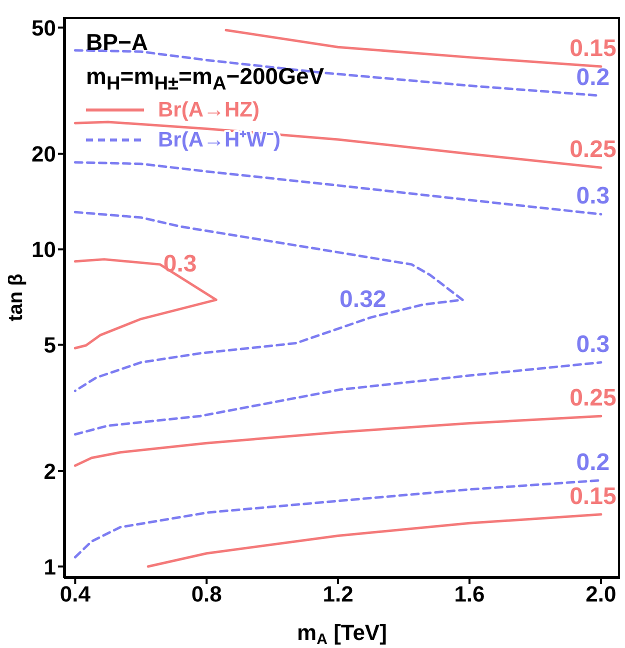 The width and height of the screenshot is (625, 648). I want to click on y-tick-label: 2, so click(50, 471).